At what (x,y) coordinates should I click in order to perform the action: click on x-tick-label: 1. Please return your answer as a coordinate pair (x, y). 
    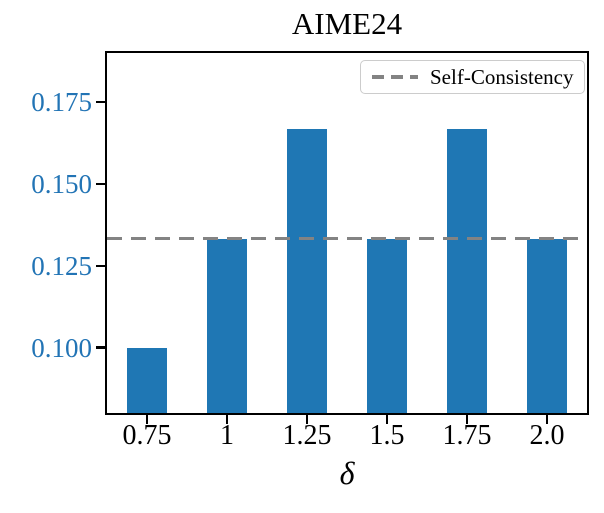
    Looking at the image, I should click on (227, 435).